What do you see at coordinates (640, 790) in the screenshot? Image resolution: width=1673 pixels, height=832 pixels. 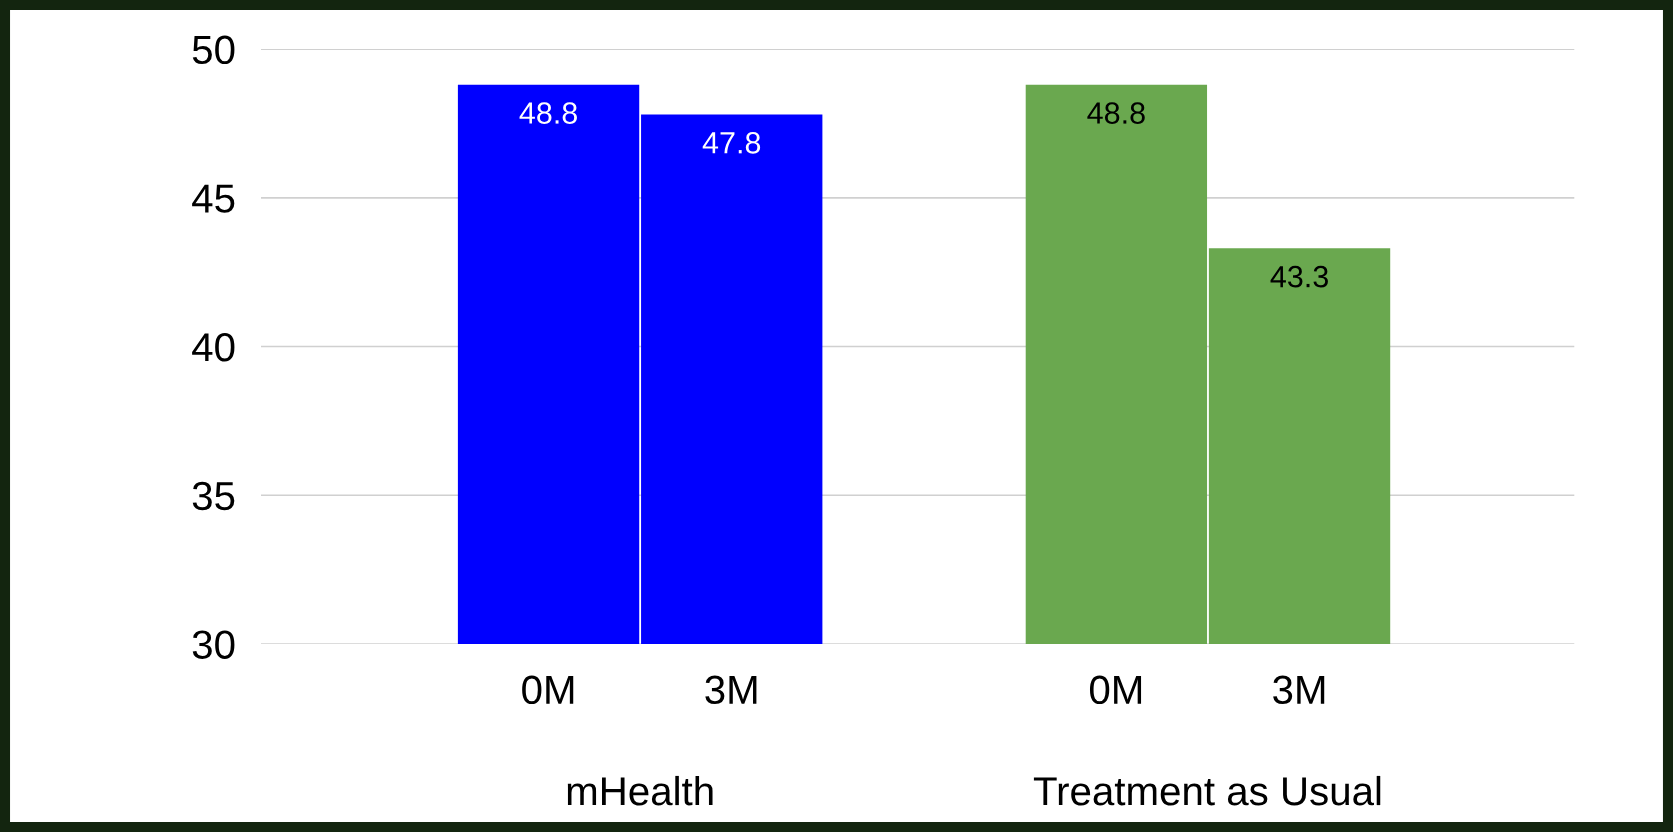 I see `text: mHealth` at bounding box center [640, 790].